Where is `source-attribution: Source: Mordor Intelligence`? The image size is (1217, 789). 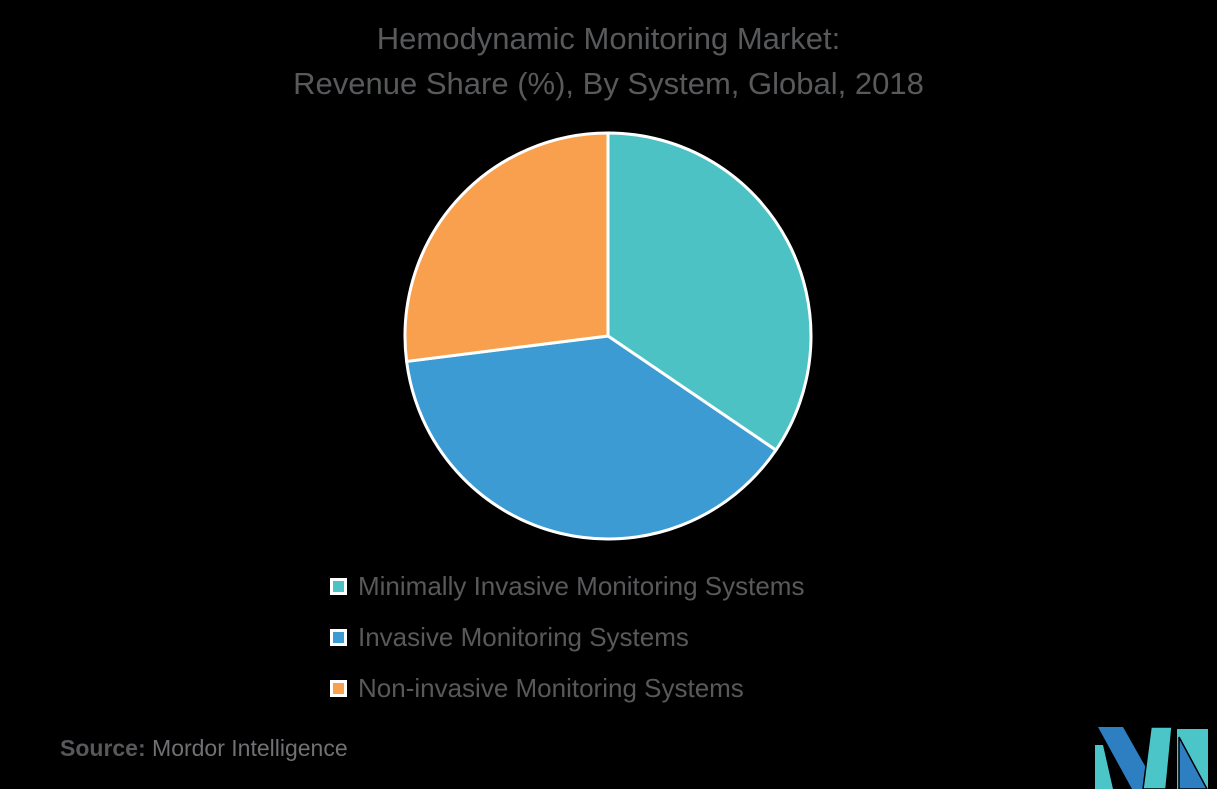 source-attribution: Source: Mordor Intelligence is located at coordinates (204, 748).